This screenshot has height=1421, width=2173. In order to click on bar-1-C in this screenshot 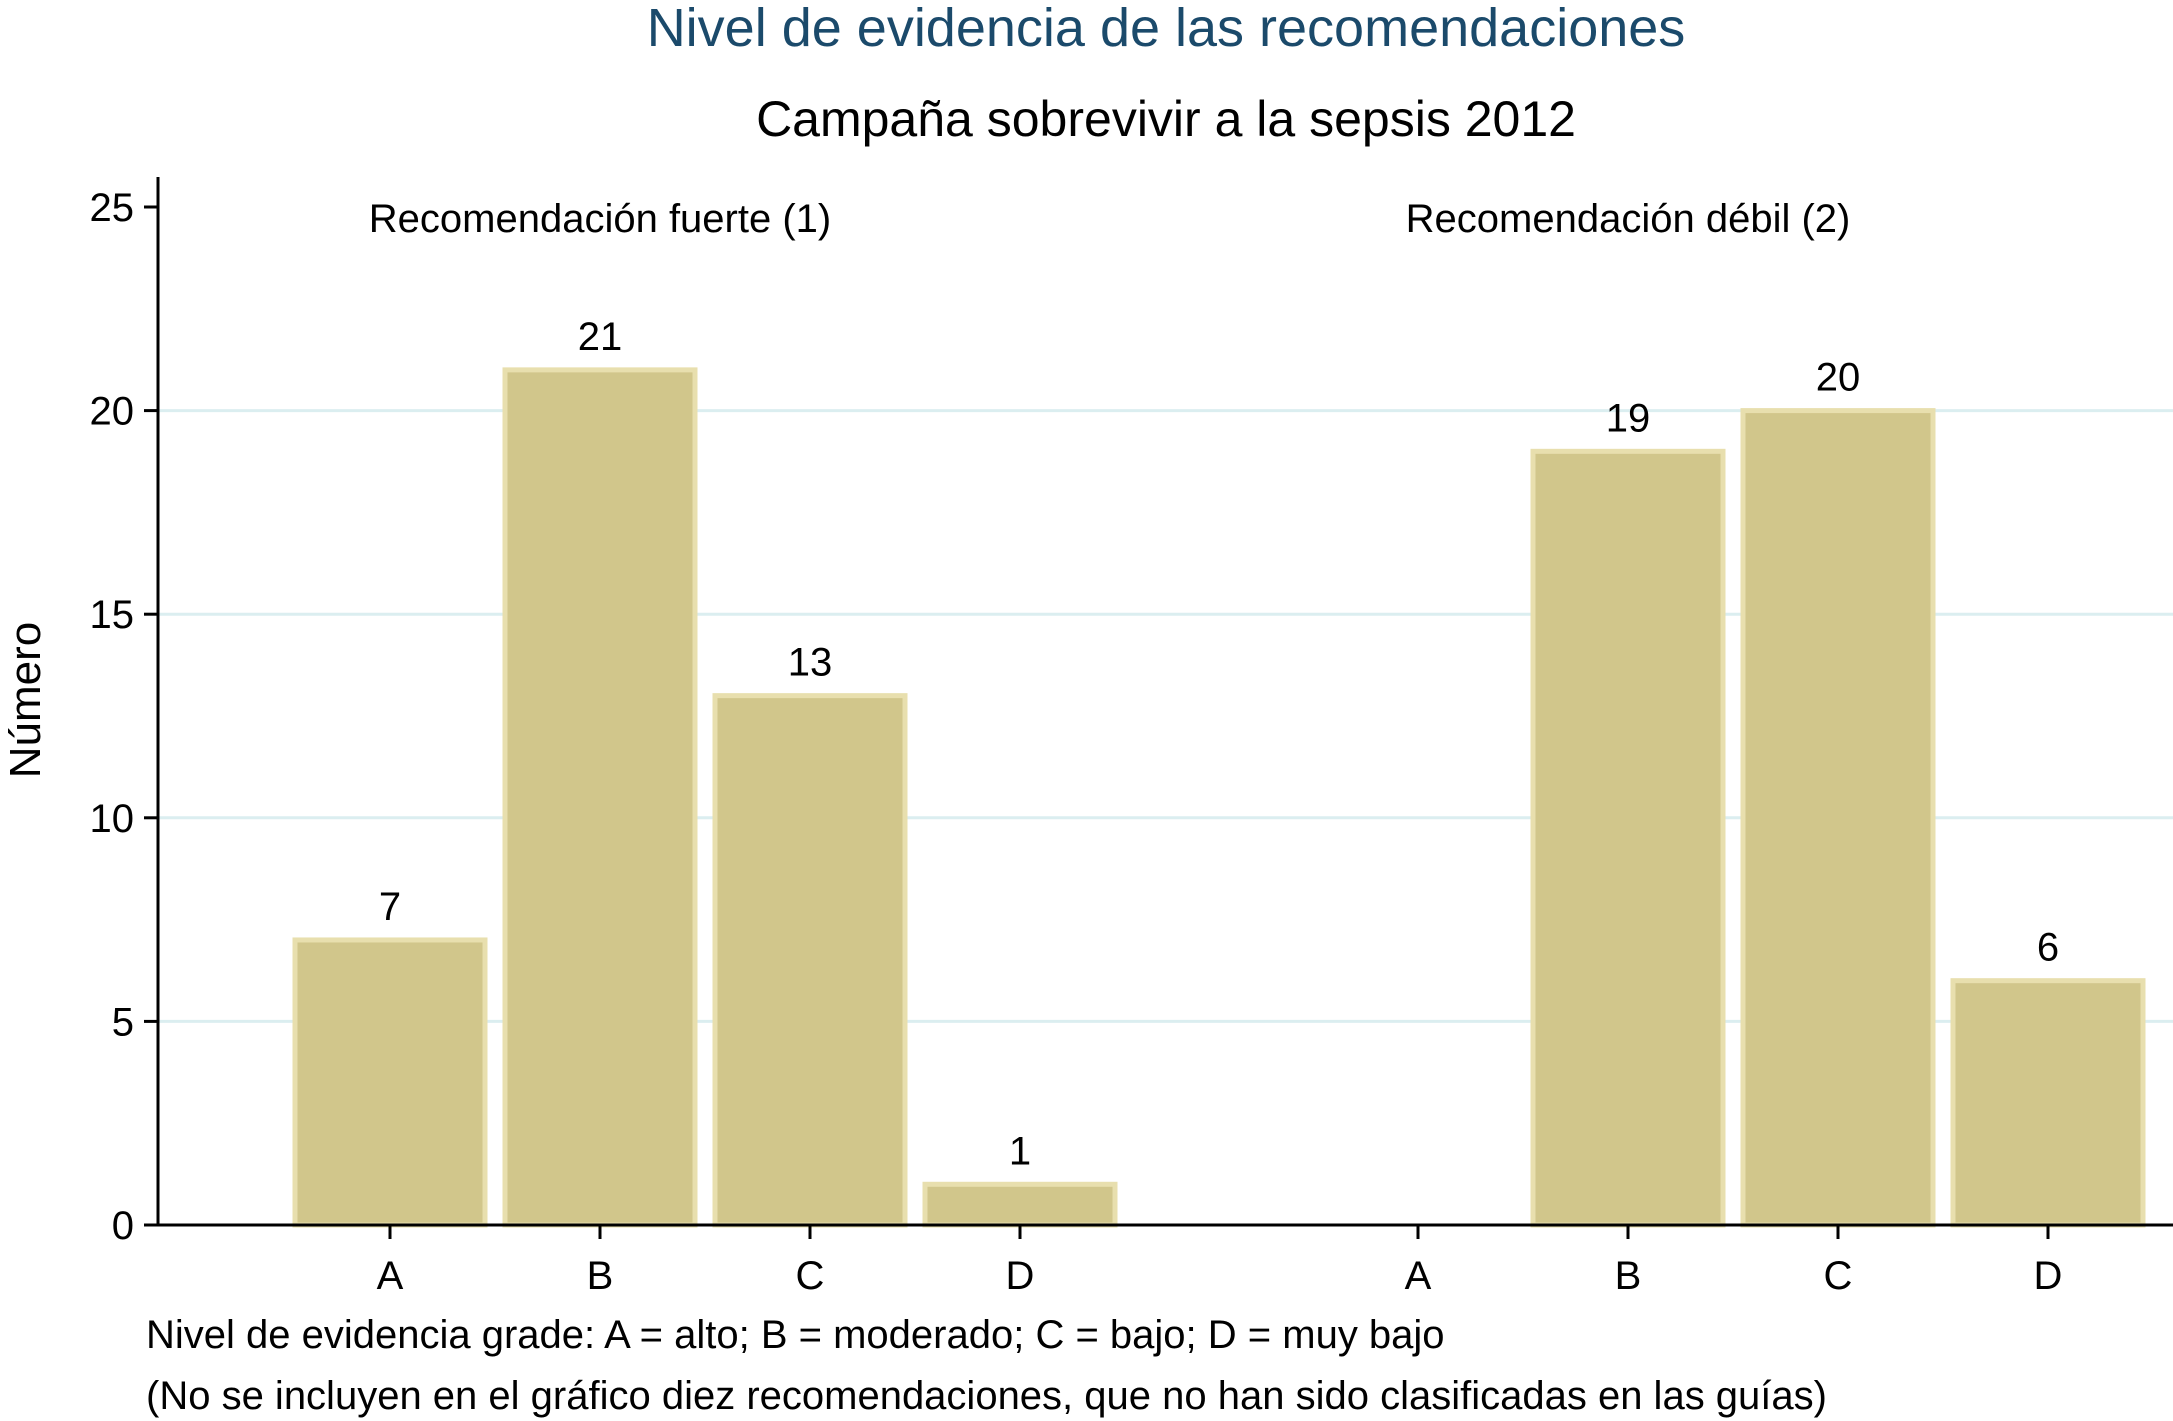, I will do `click(1838, 818)`.